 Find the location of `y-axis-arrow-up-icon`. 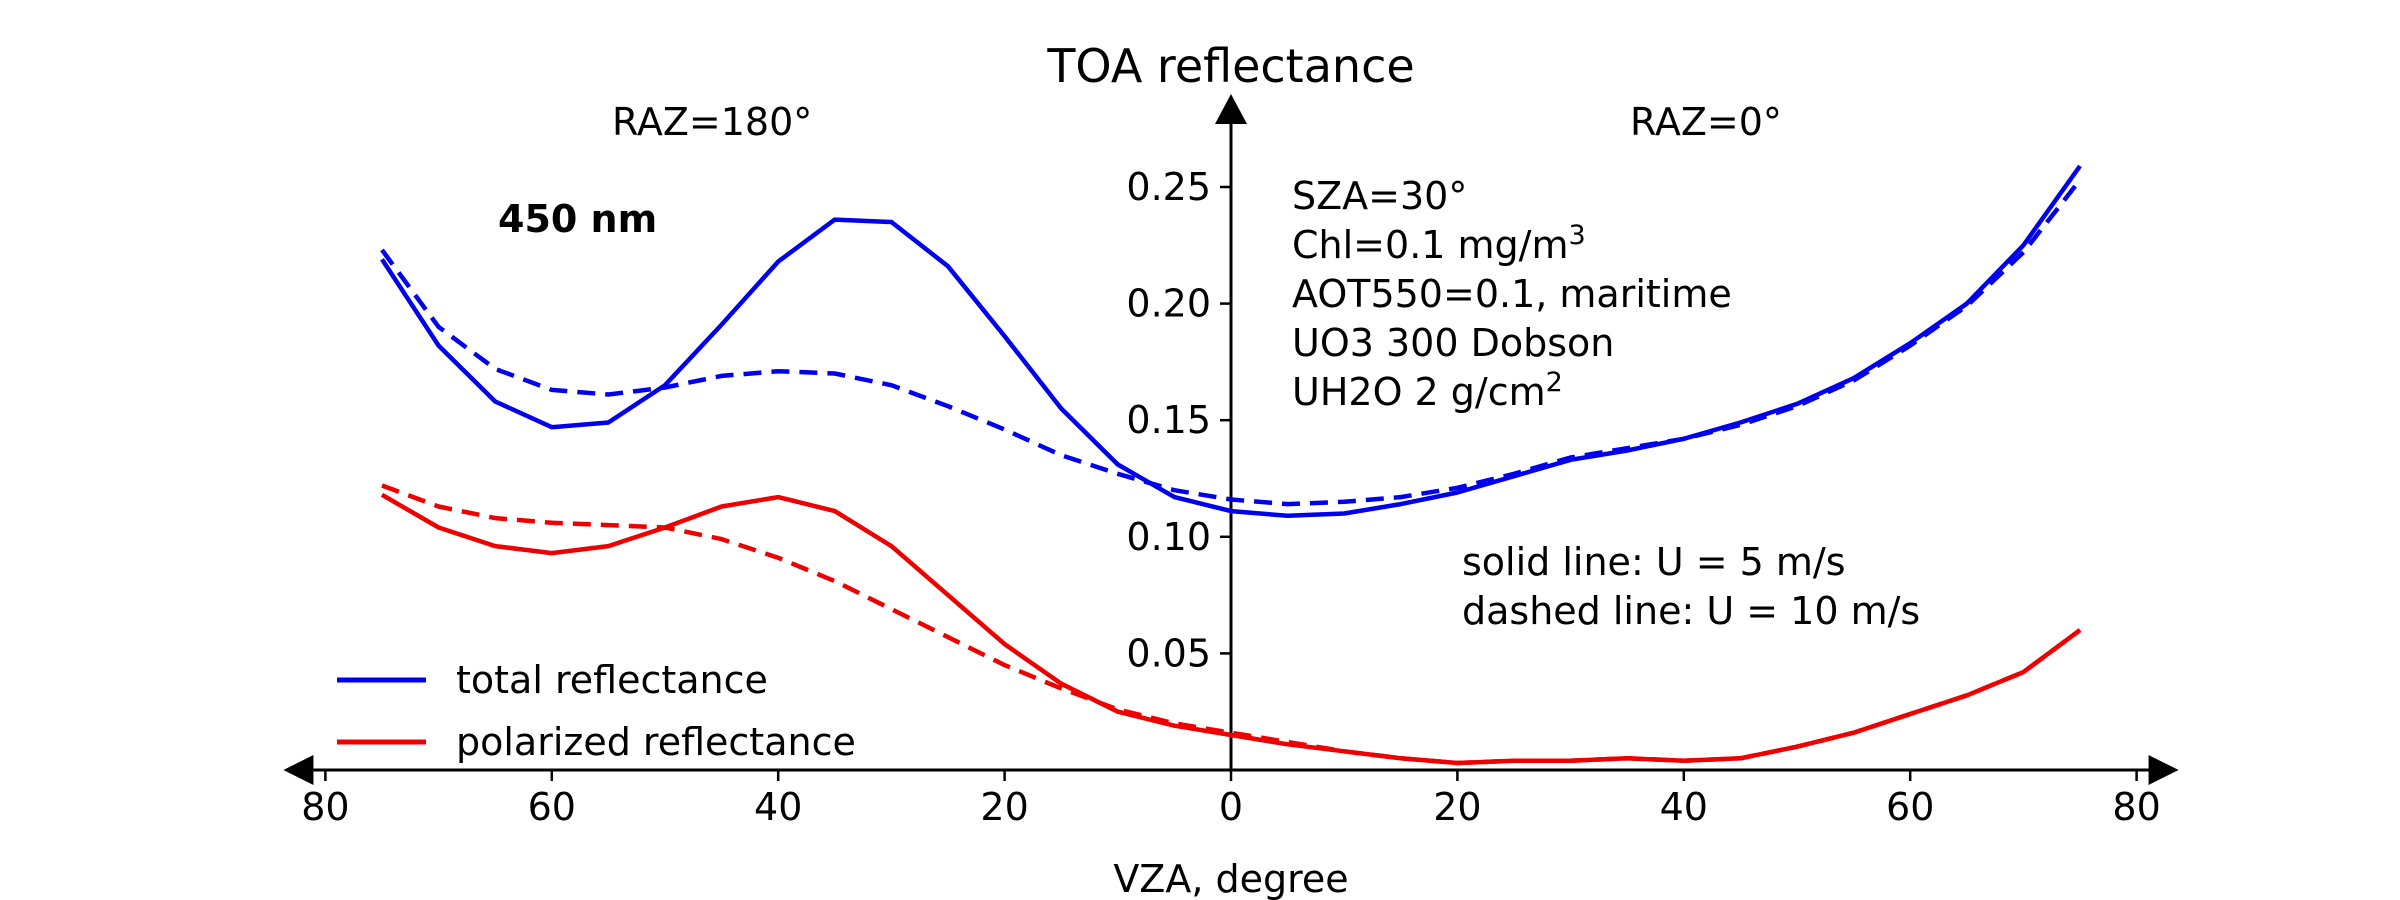

y-axis-arrow-up-icon is located at coordinates (1231, 109).